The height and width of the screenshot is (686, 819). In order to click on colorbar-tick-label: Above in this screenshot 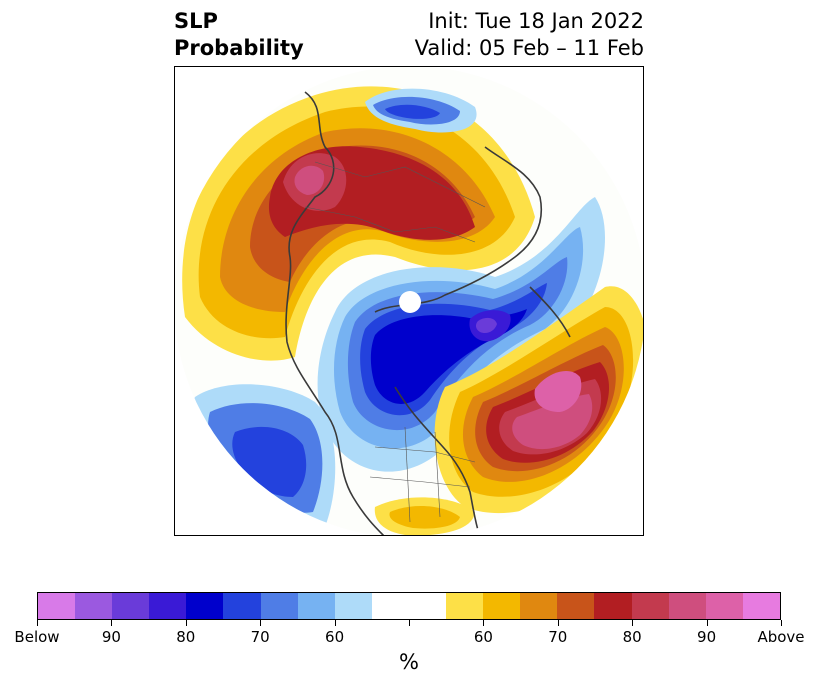, I will do `click(781, 637)`.